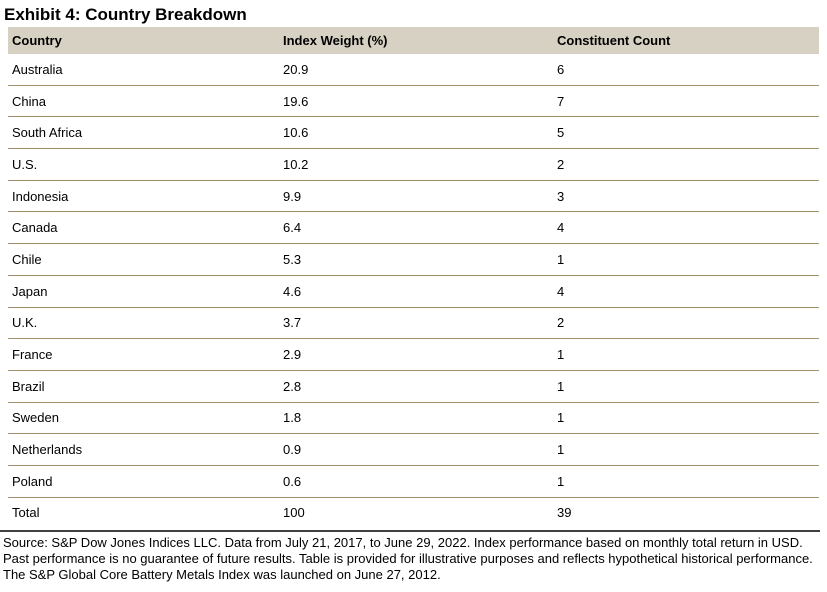 The width and height of the screenshot is (827, 592). Describe the element at coordinates (413, 512) in the screenshot. I see `table-row-total: Total 100 39` at that location.